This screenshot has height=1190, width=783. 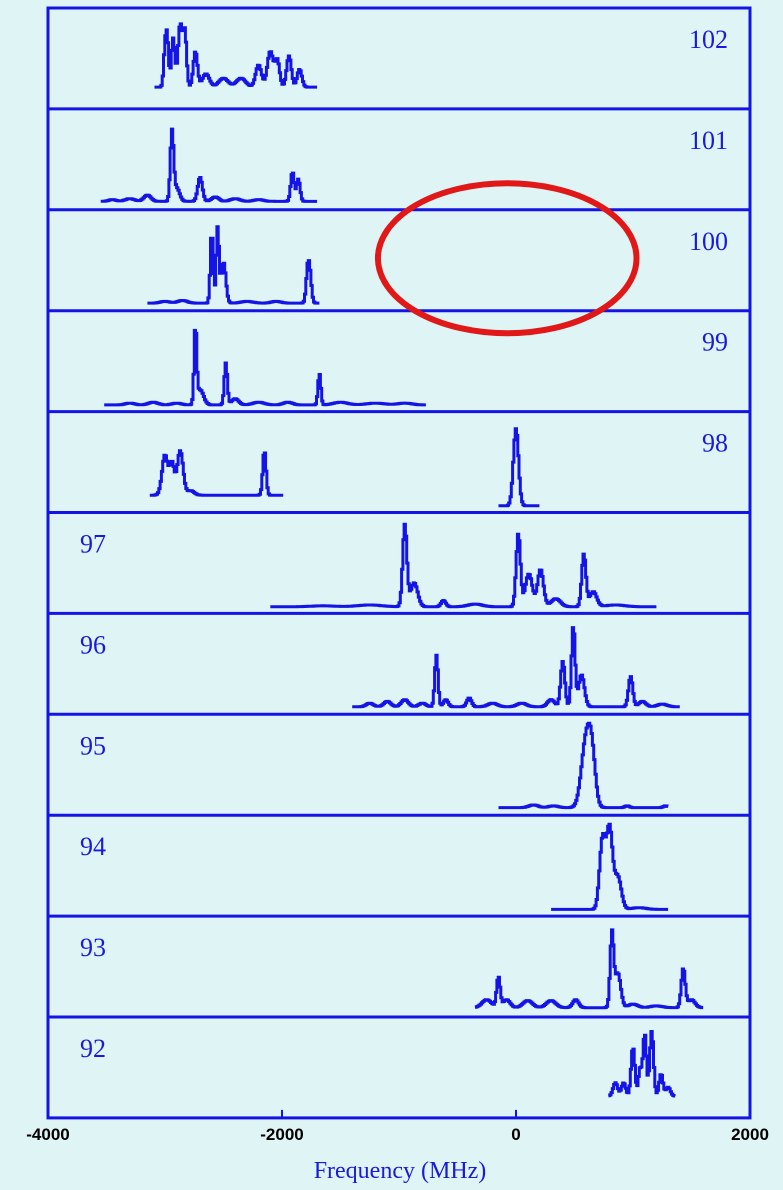 I want to click on series-label: 93, so click(x=93, y=947).